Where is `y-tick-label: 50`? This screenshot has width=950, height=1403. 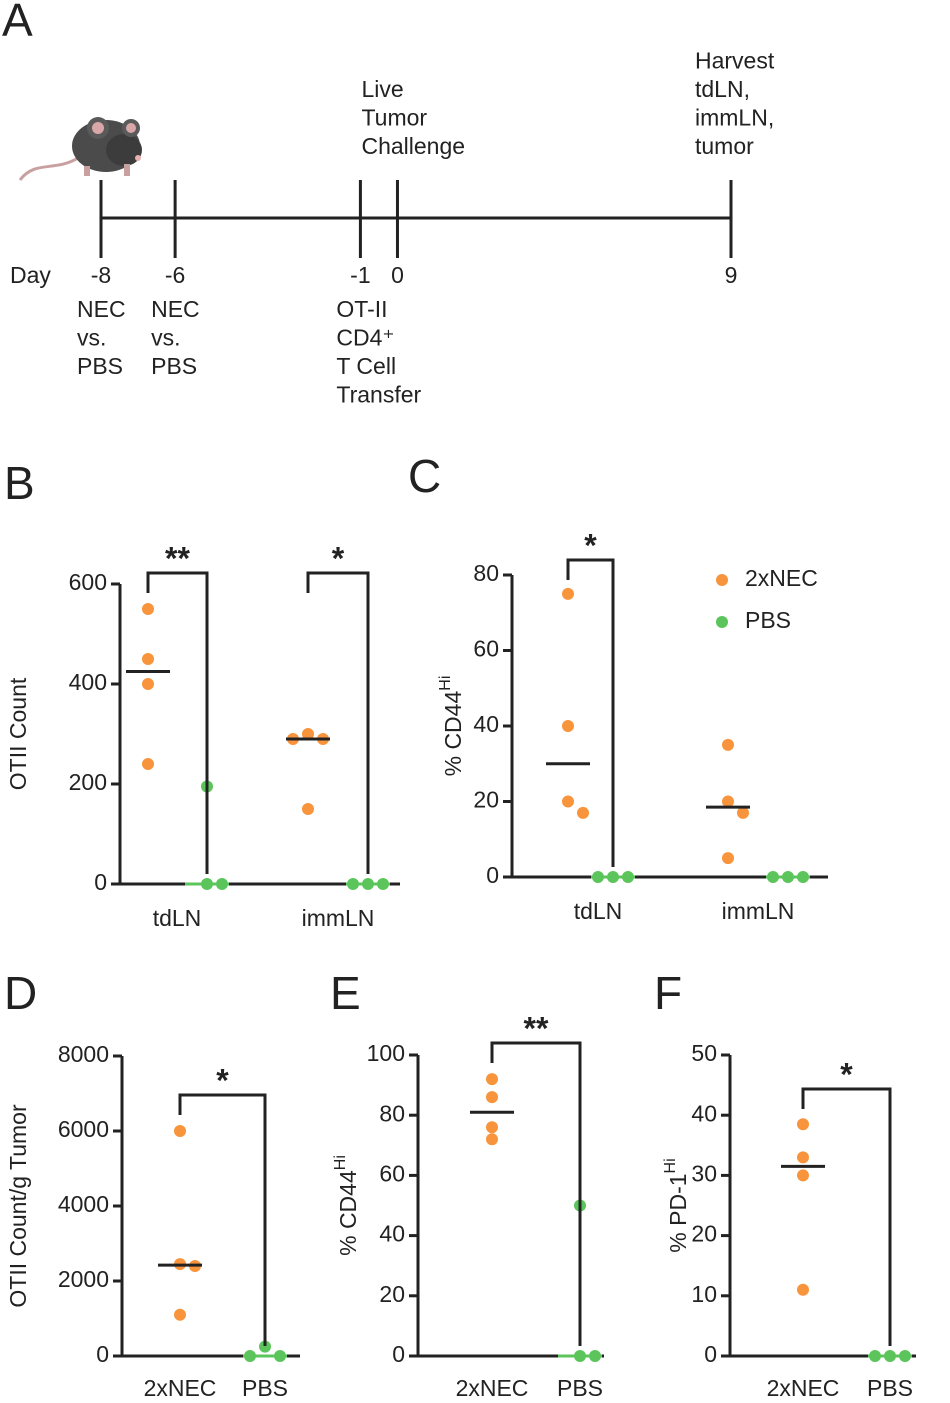
y-tick-label: 50 is located at coordinates (704, 1053).